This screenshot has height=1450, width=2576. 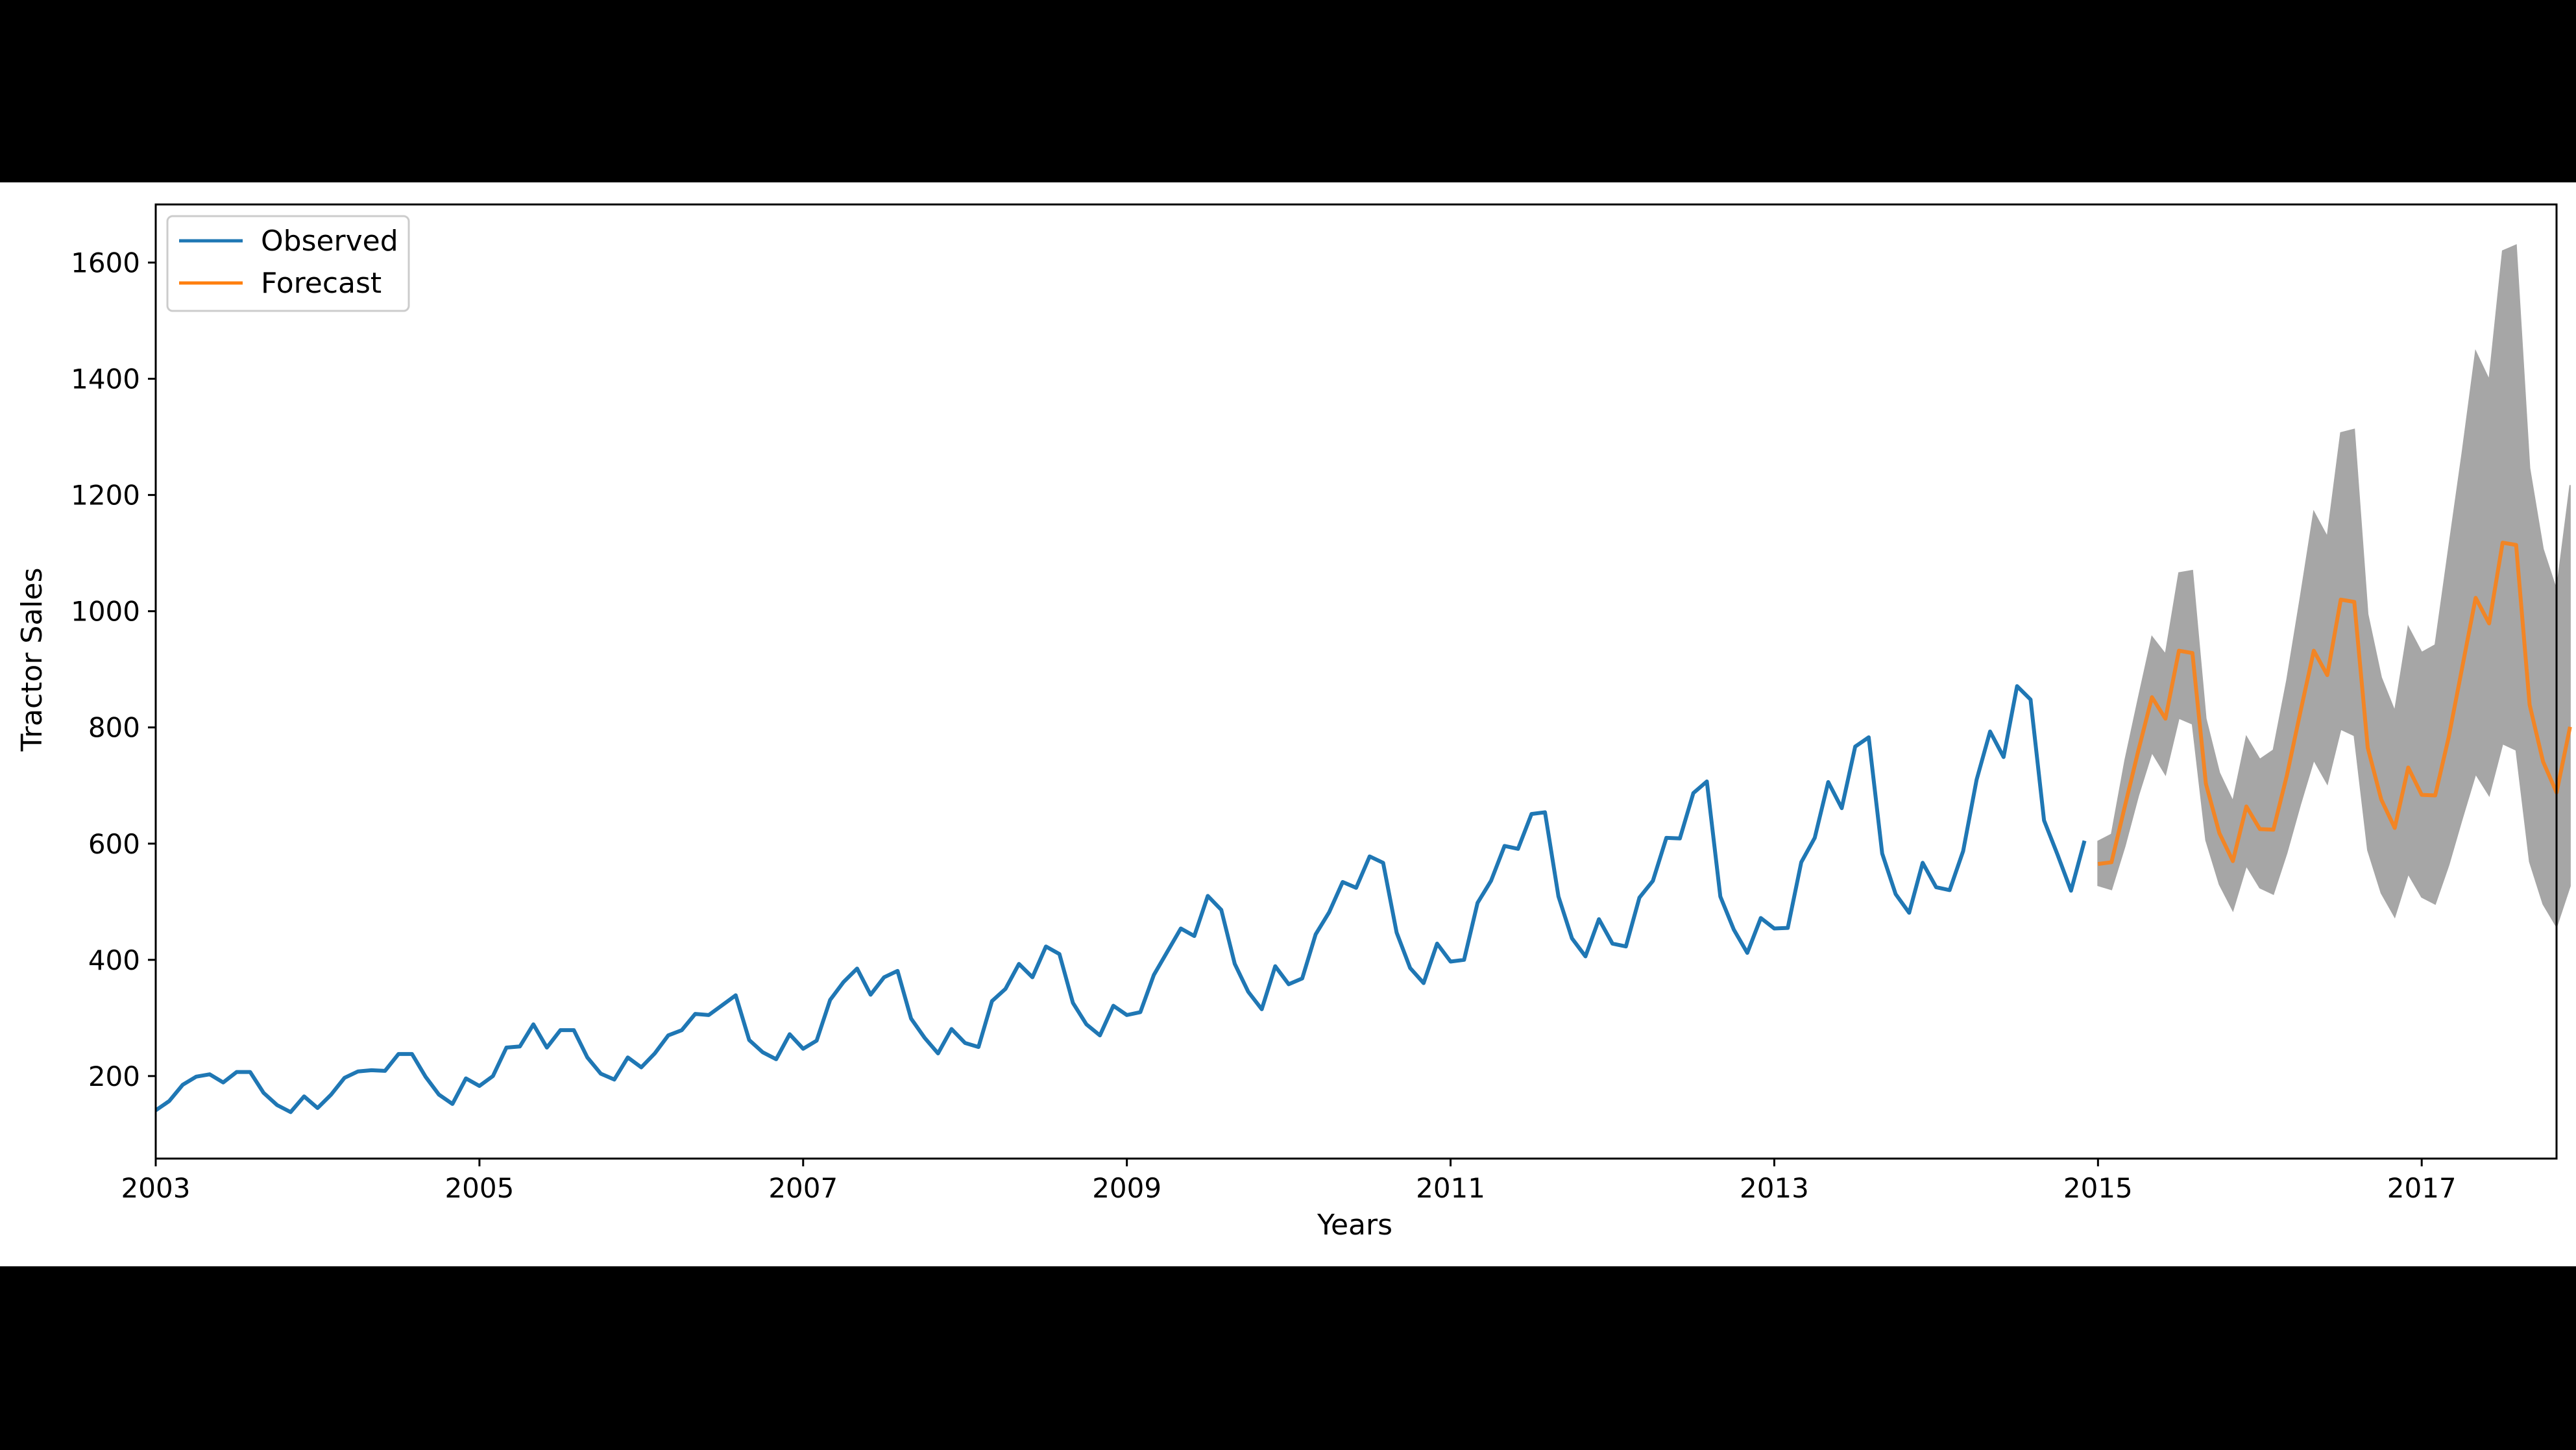 I want to click on y-tick-label: 1600, so click(x=105, y=263).